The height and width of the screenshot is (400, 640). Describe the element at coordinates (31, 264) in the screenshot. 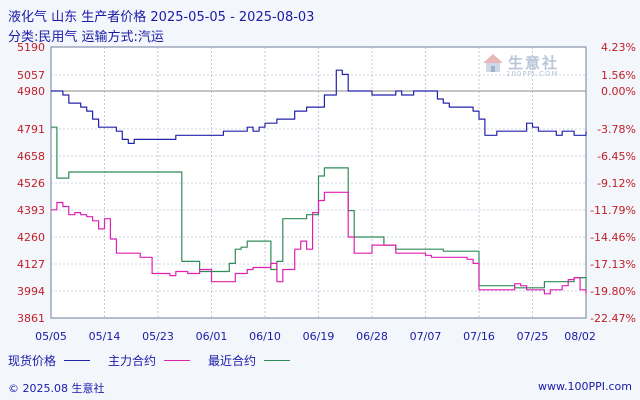

I see `y-left-tick-label: 4127` at that location.